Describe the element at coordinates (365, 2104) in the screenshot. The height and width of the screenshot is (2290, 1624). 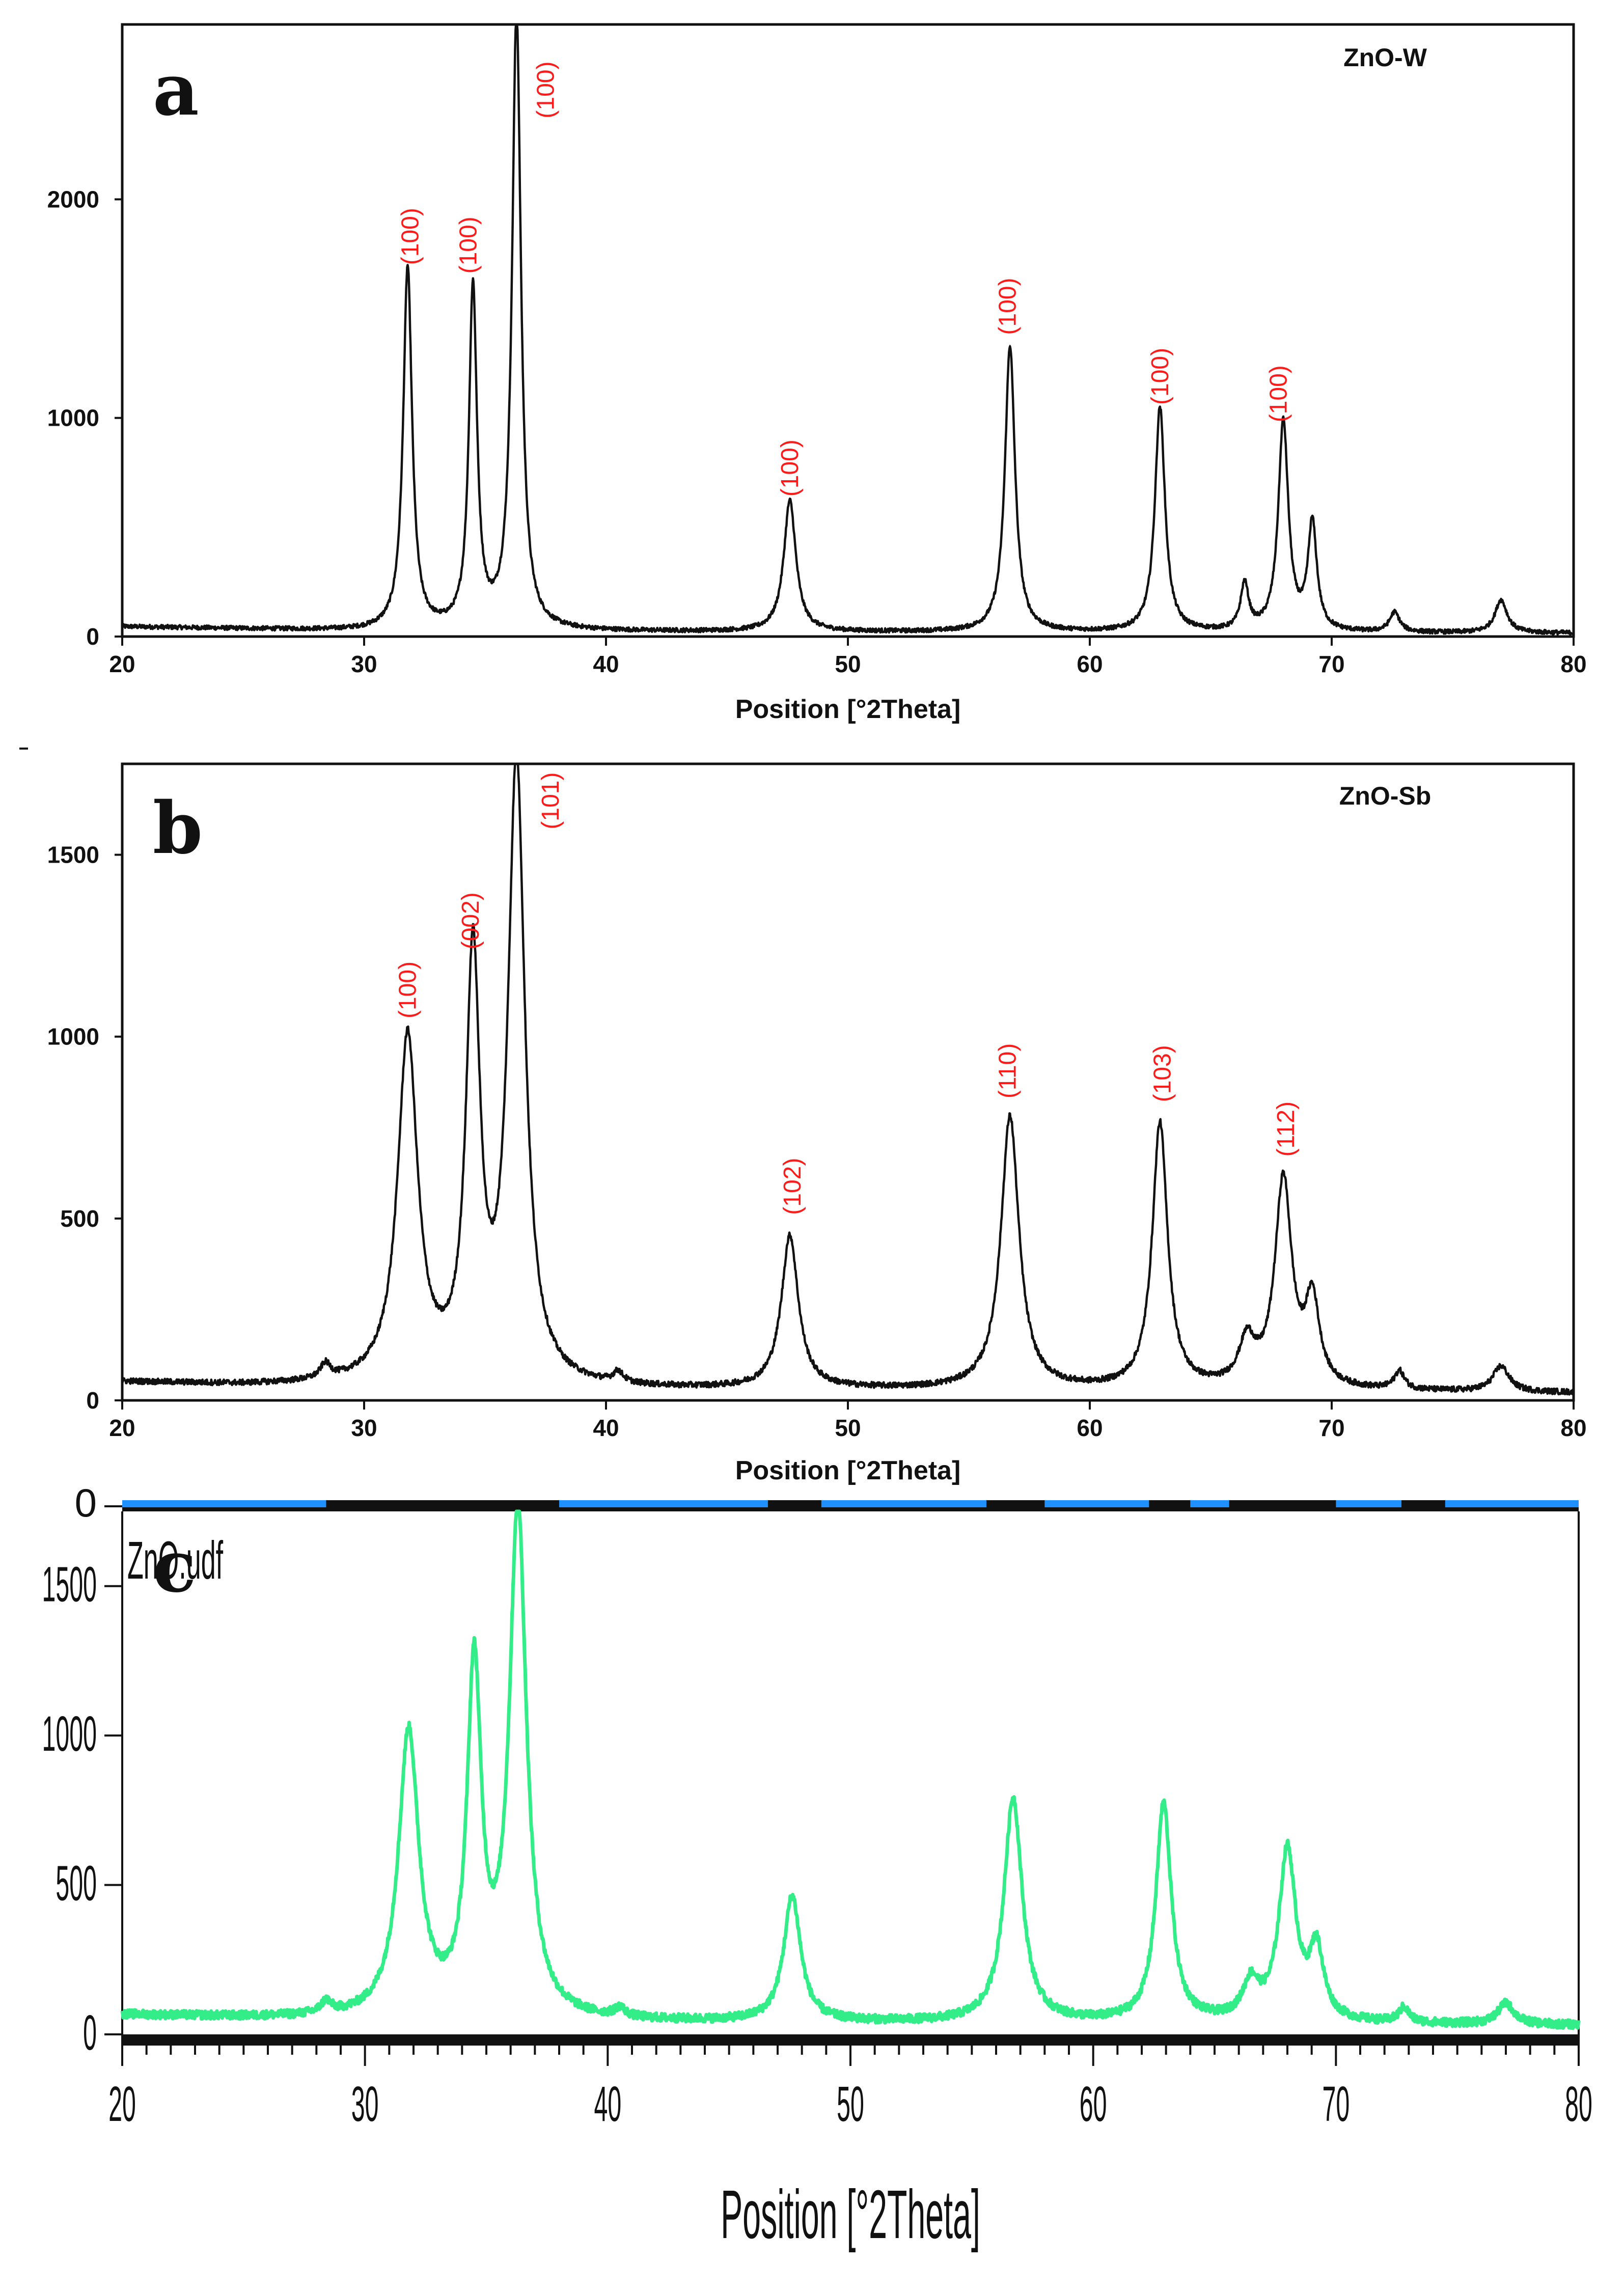
I see `x-tick-label: 30` at that location.